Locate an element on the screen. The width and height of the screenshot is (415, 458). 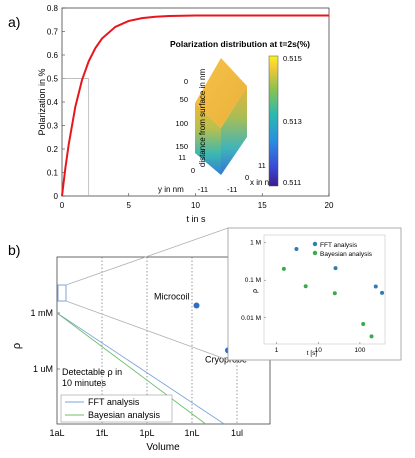
panel-b-yticks: 1 mM 1 uM is located at coordinates (45, 341).